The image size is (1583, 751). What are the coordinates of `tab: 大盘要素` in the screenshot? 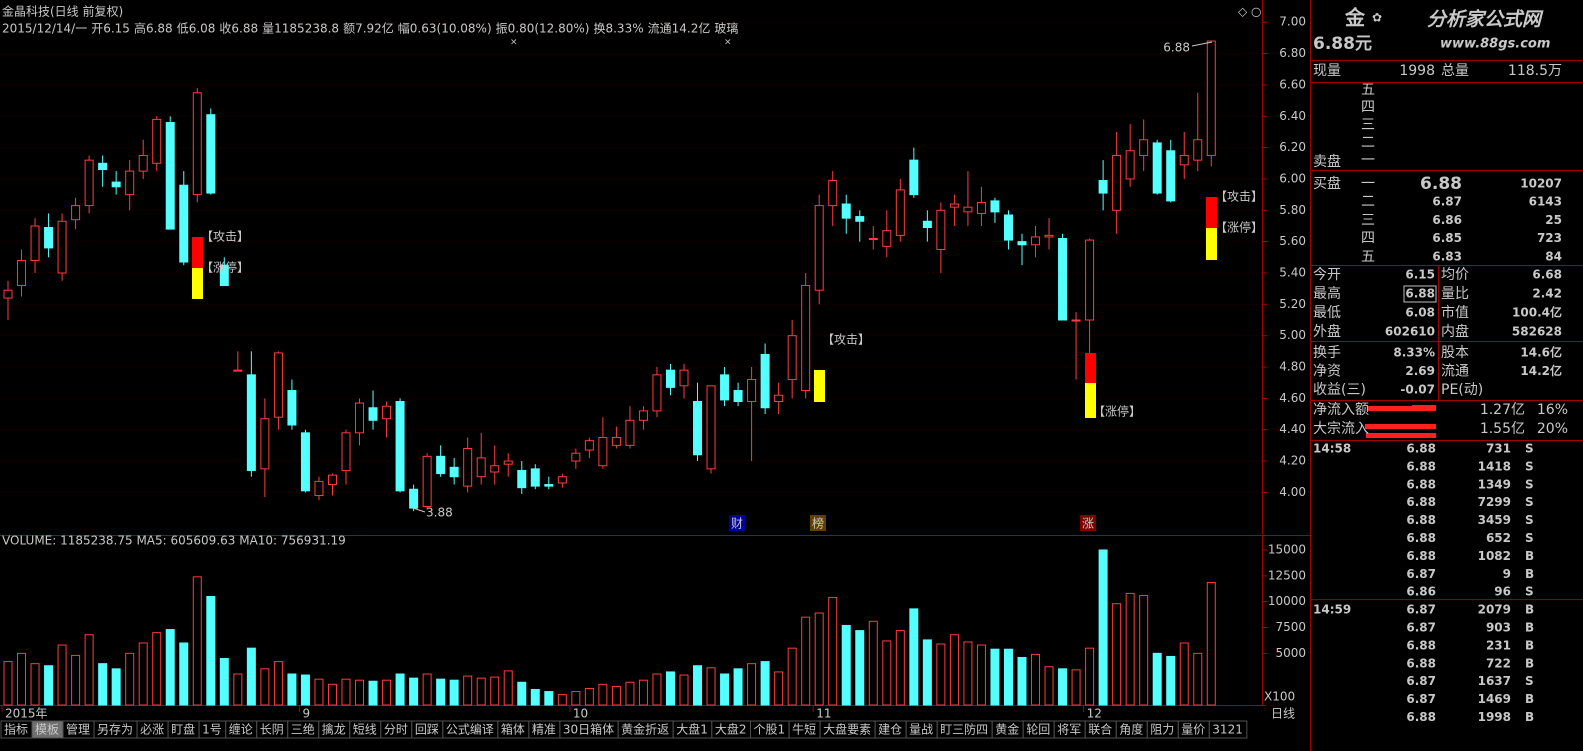 It's located at (847, 729).